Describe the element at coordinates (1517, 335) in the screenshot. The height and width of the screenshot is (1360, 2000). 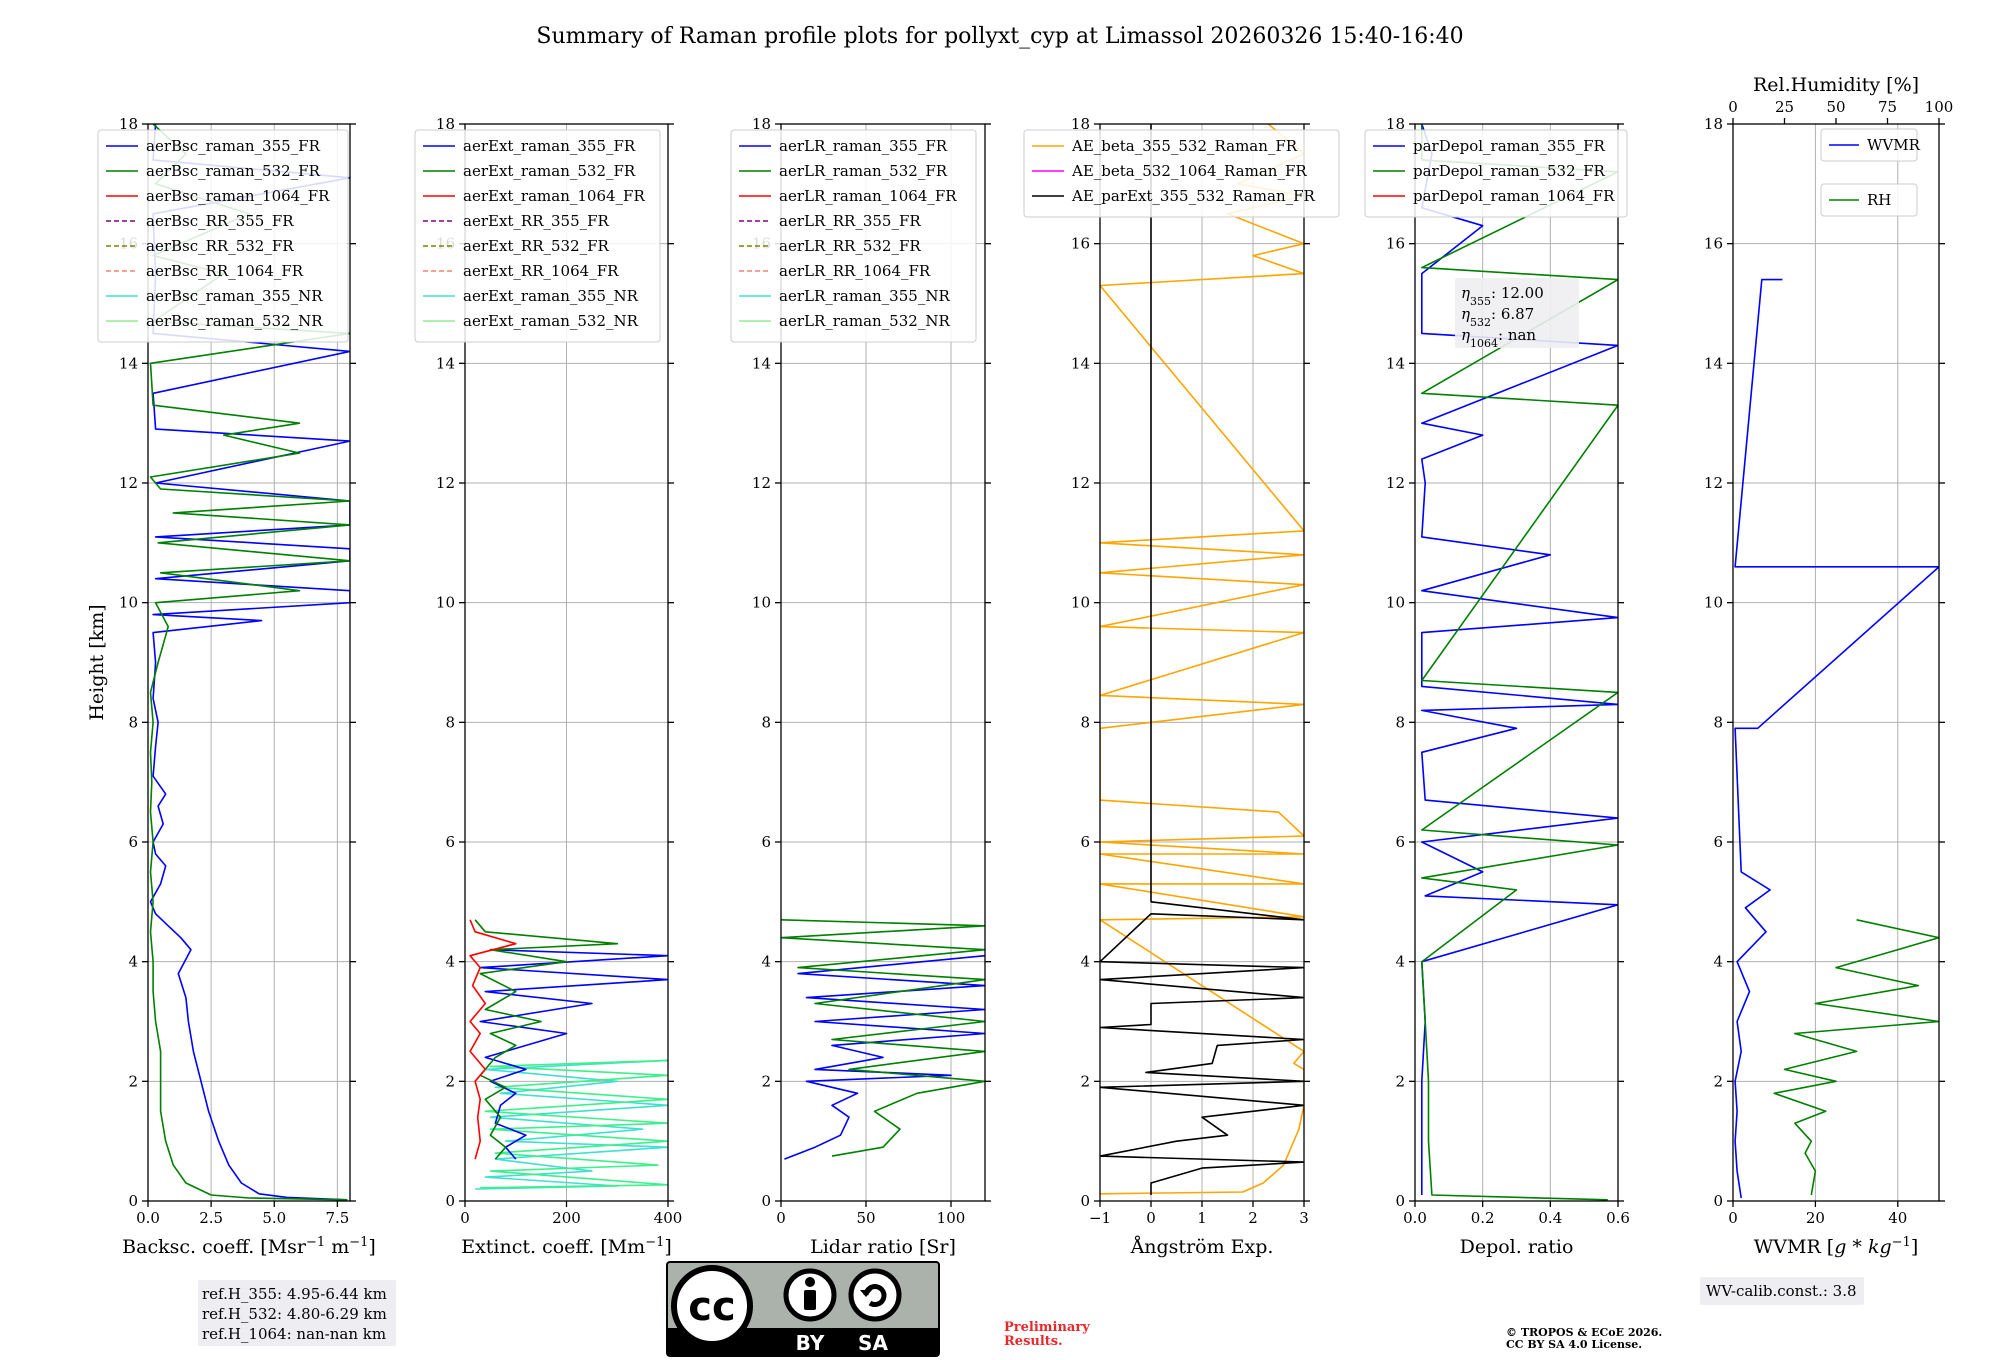
I see `eta-value: : nan` at that location.